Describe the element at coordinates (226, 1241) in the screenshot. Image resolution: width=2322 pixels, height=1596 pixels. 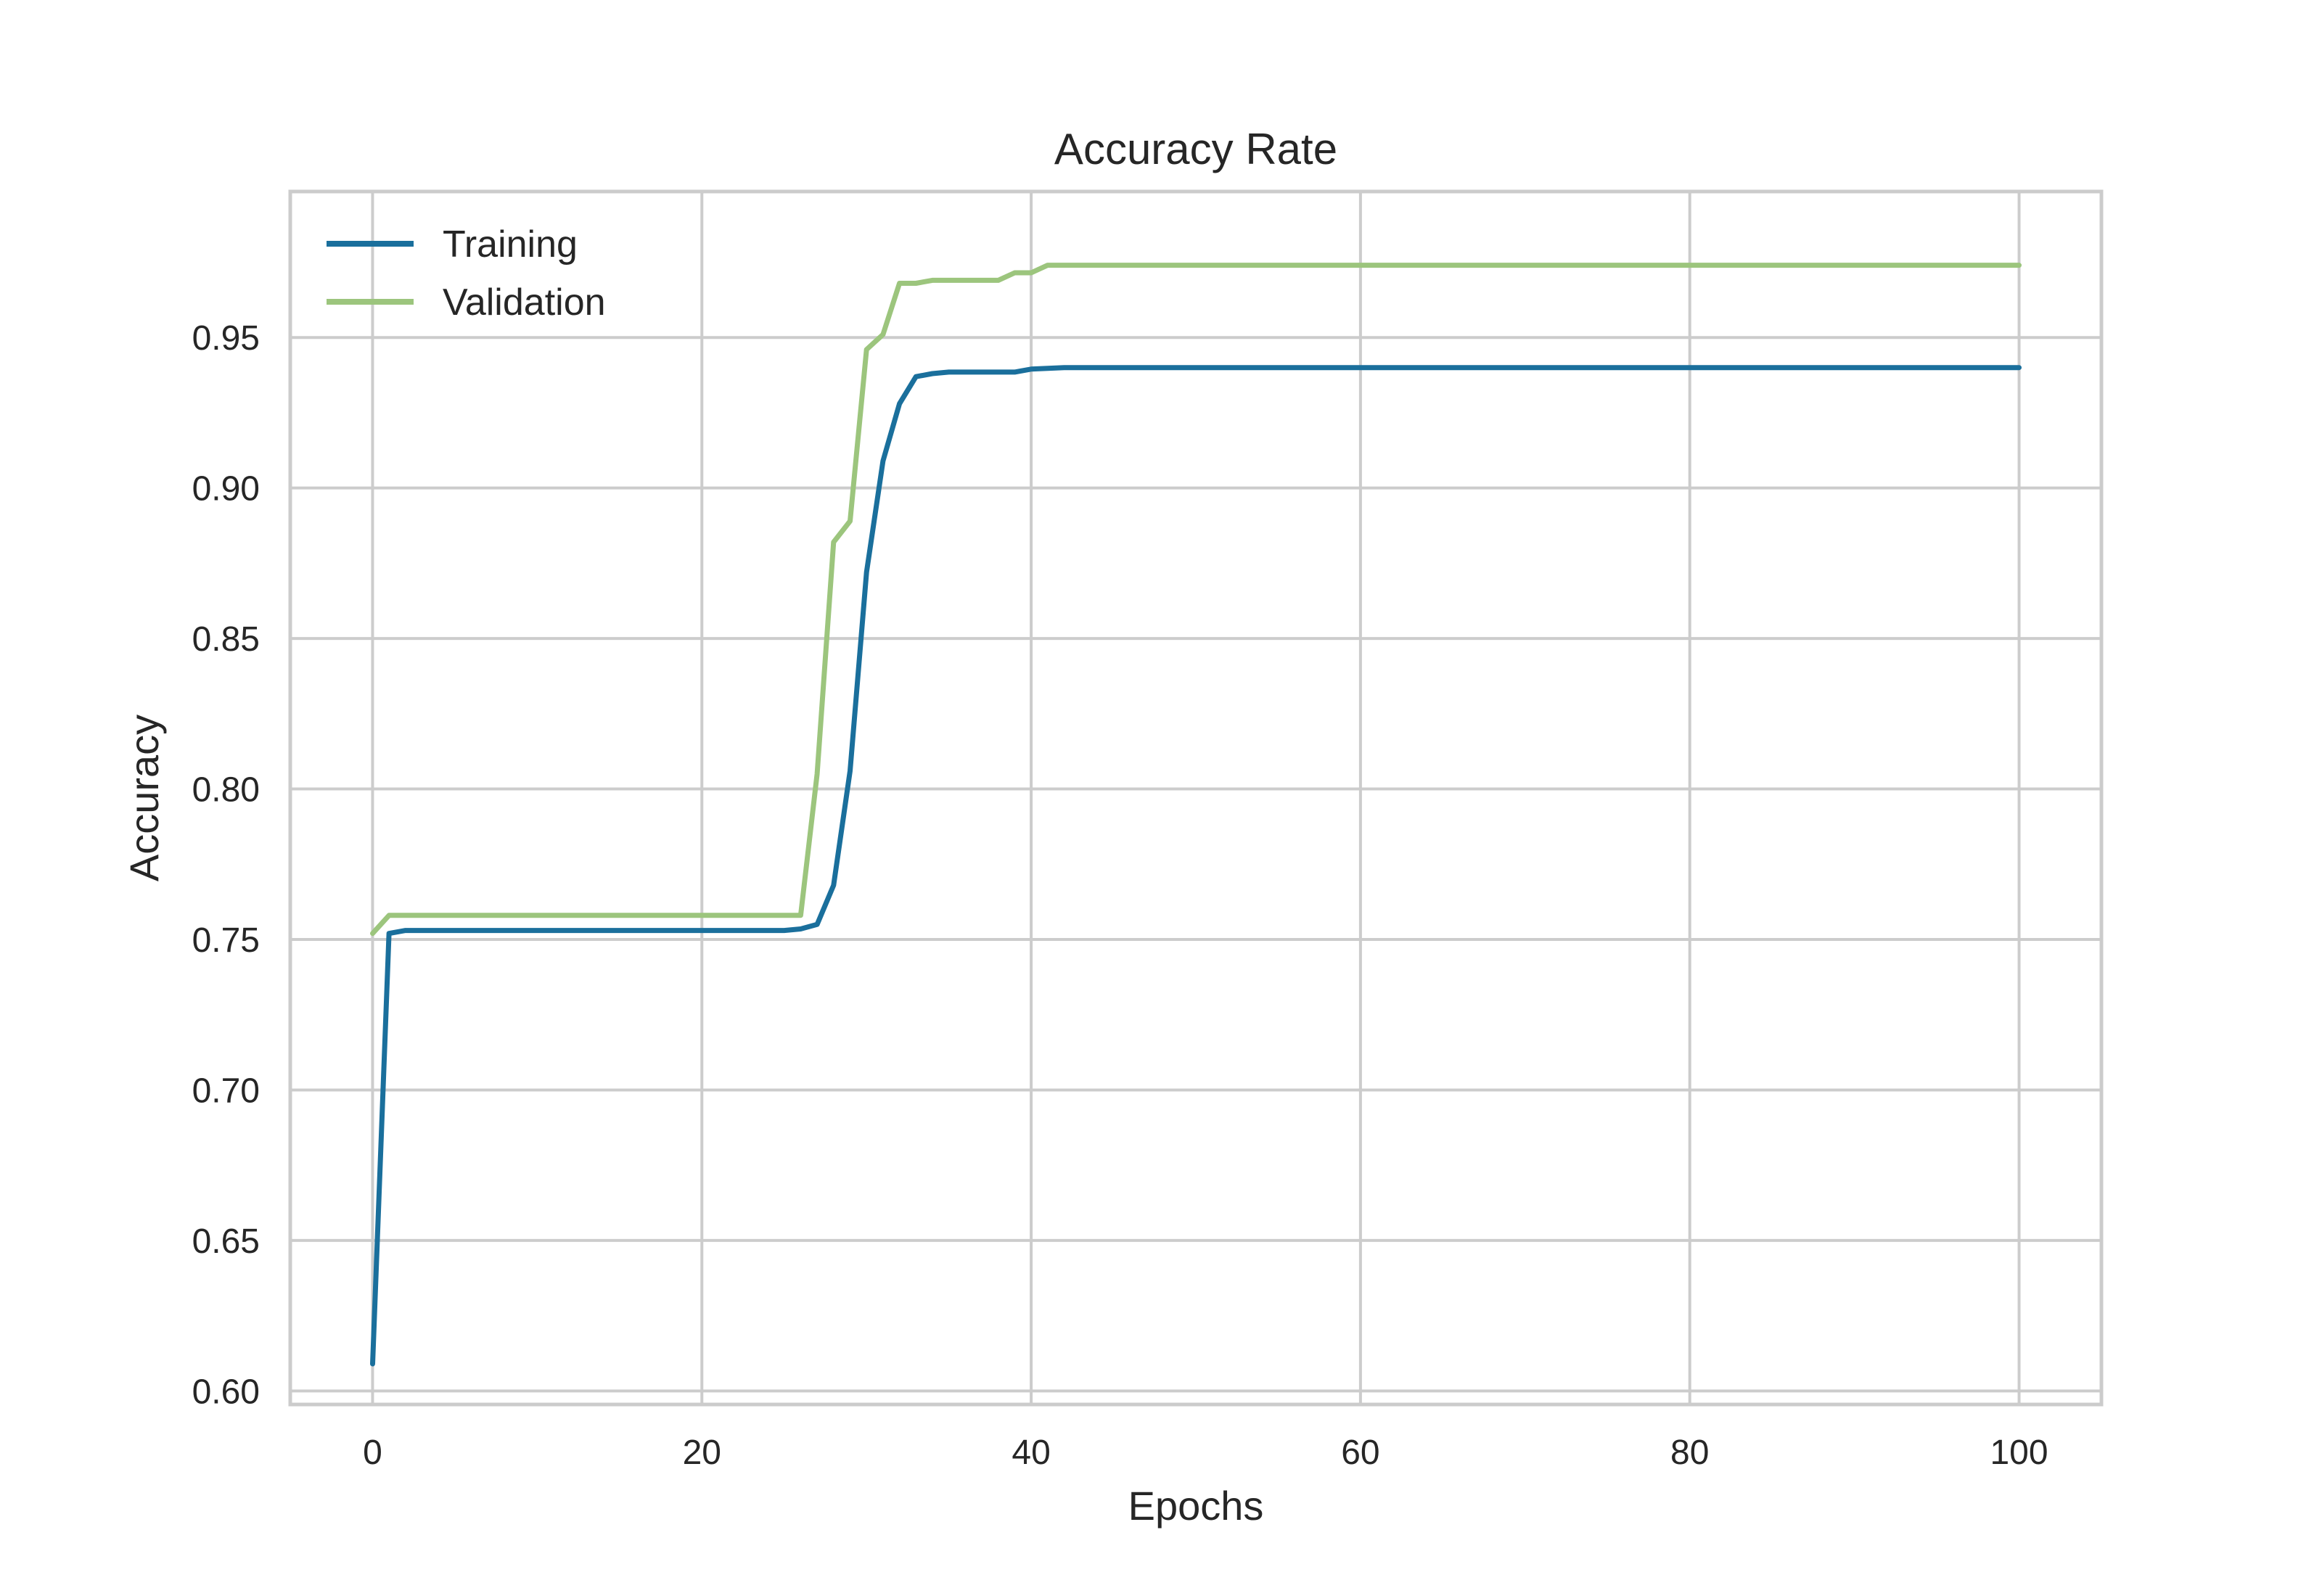
I see `y-tick-label: 0.65` at that location.